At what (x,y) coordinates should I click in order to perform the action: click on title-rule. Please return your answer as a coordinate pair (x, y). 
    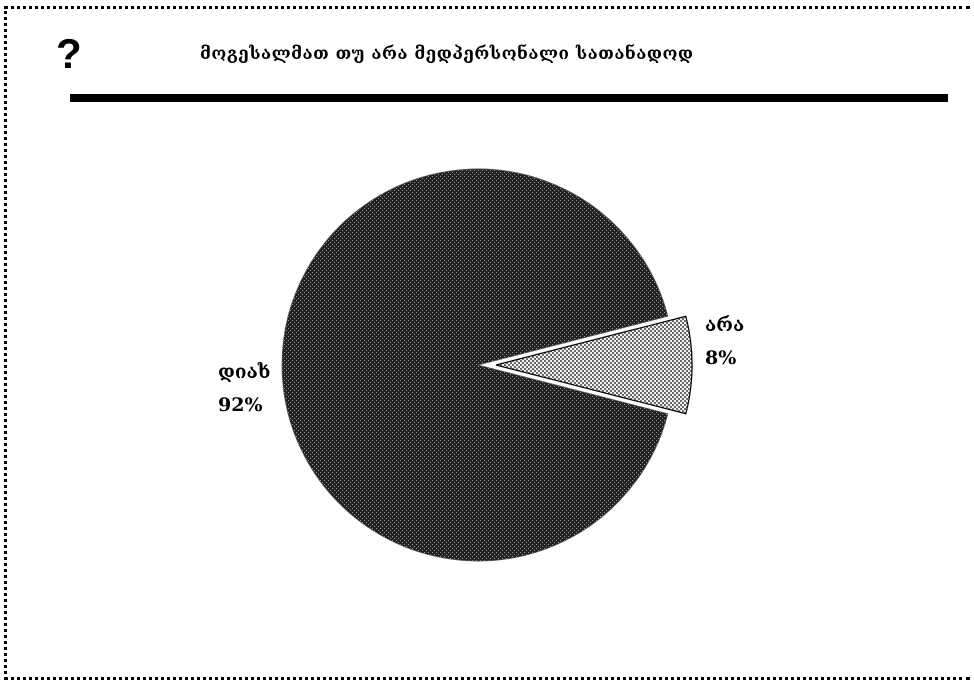
    Looking at the image, I should click on (509, 98).